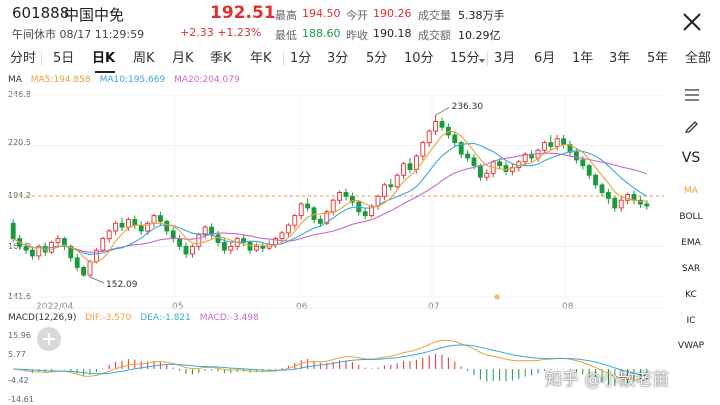 This screenshot has height=405, width=720. I want to click on amount-label: 成交额, so click(434, 35).